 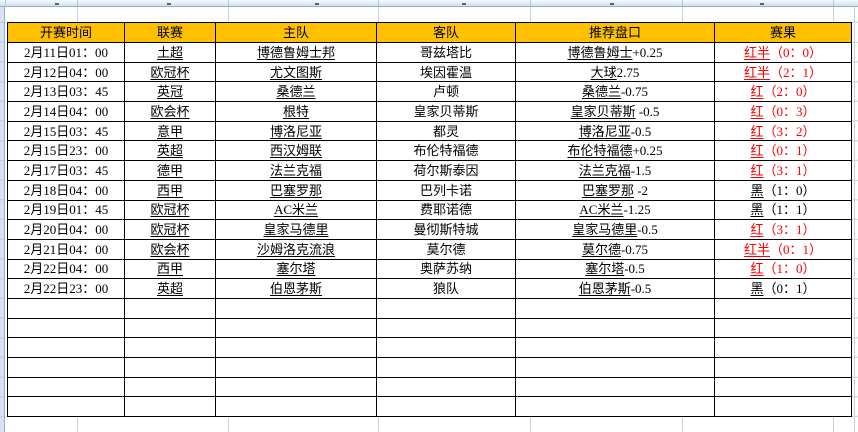 What do you see at coordinates (446, 32) in the screenshot?
I see `header-away-team: 客队` at bounding box center [446, 32].